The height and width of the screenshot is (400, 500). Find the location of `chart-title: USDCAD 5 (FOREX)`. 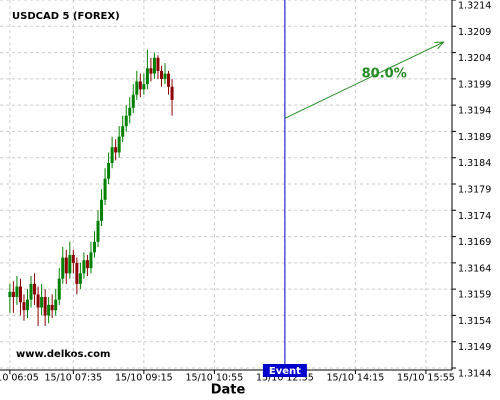

chart-title: USDCAD 5 (FOREX) is located at coordinates (66, 16).